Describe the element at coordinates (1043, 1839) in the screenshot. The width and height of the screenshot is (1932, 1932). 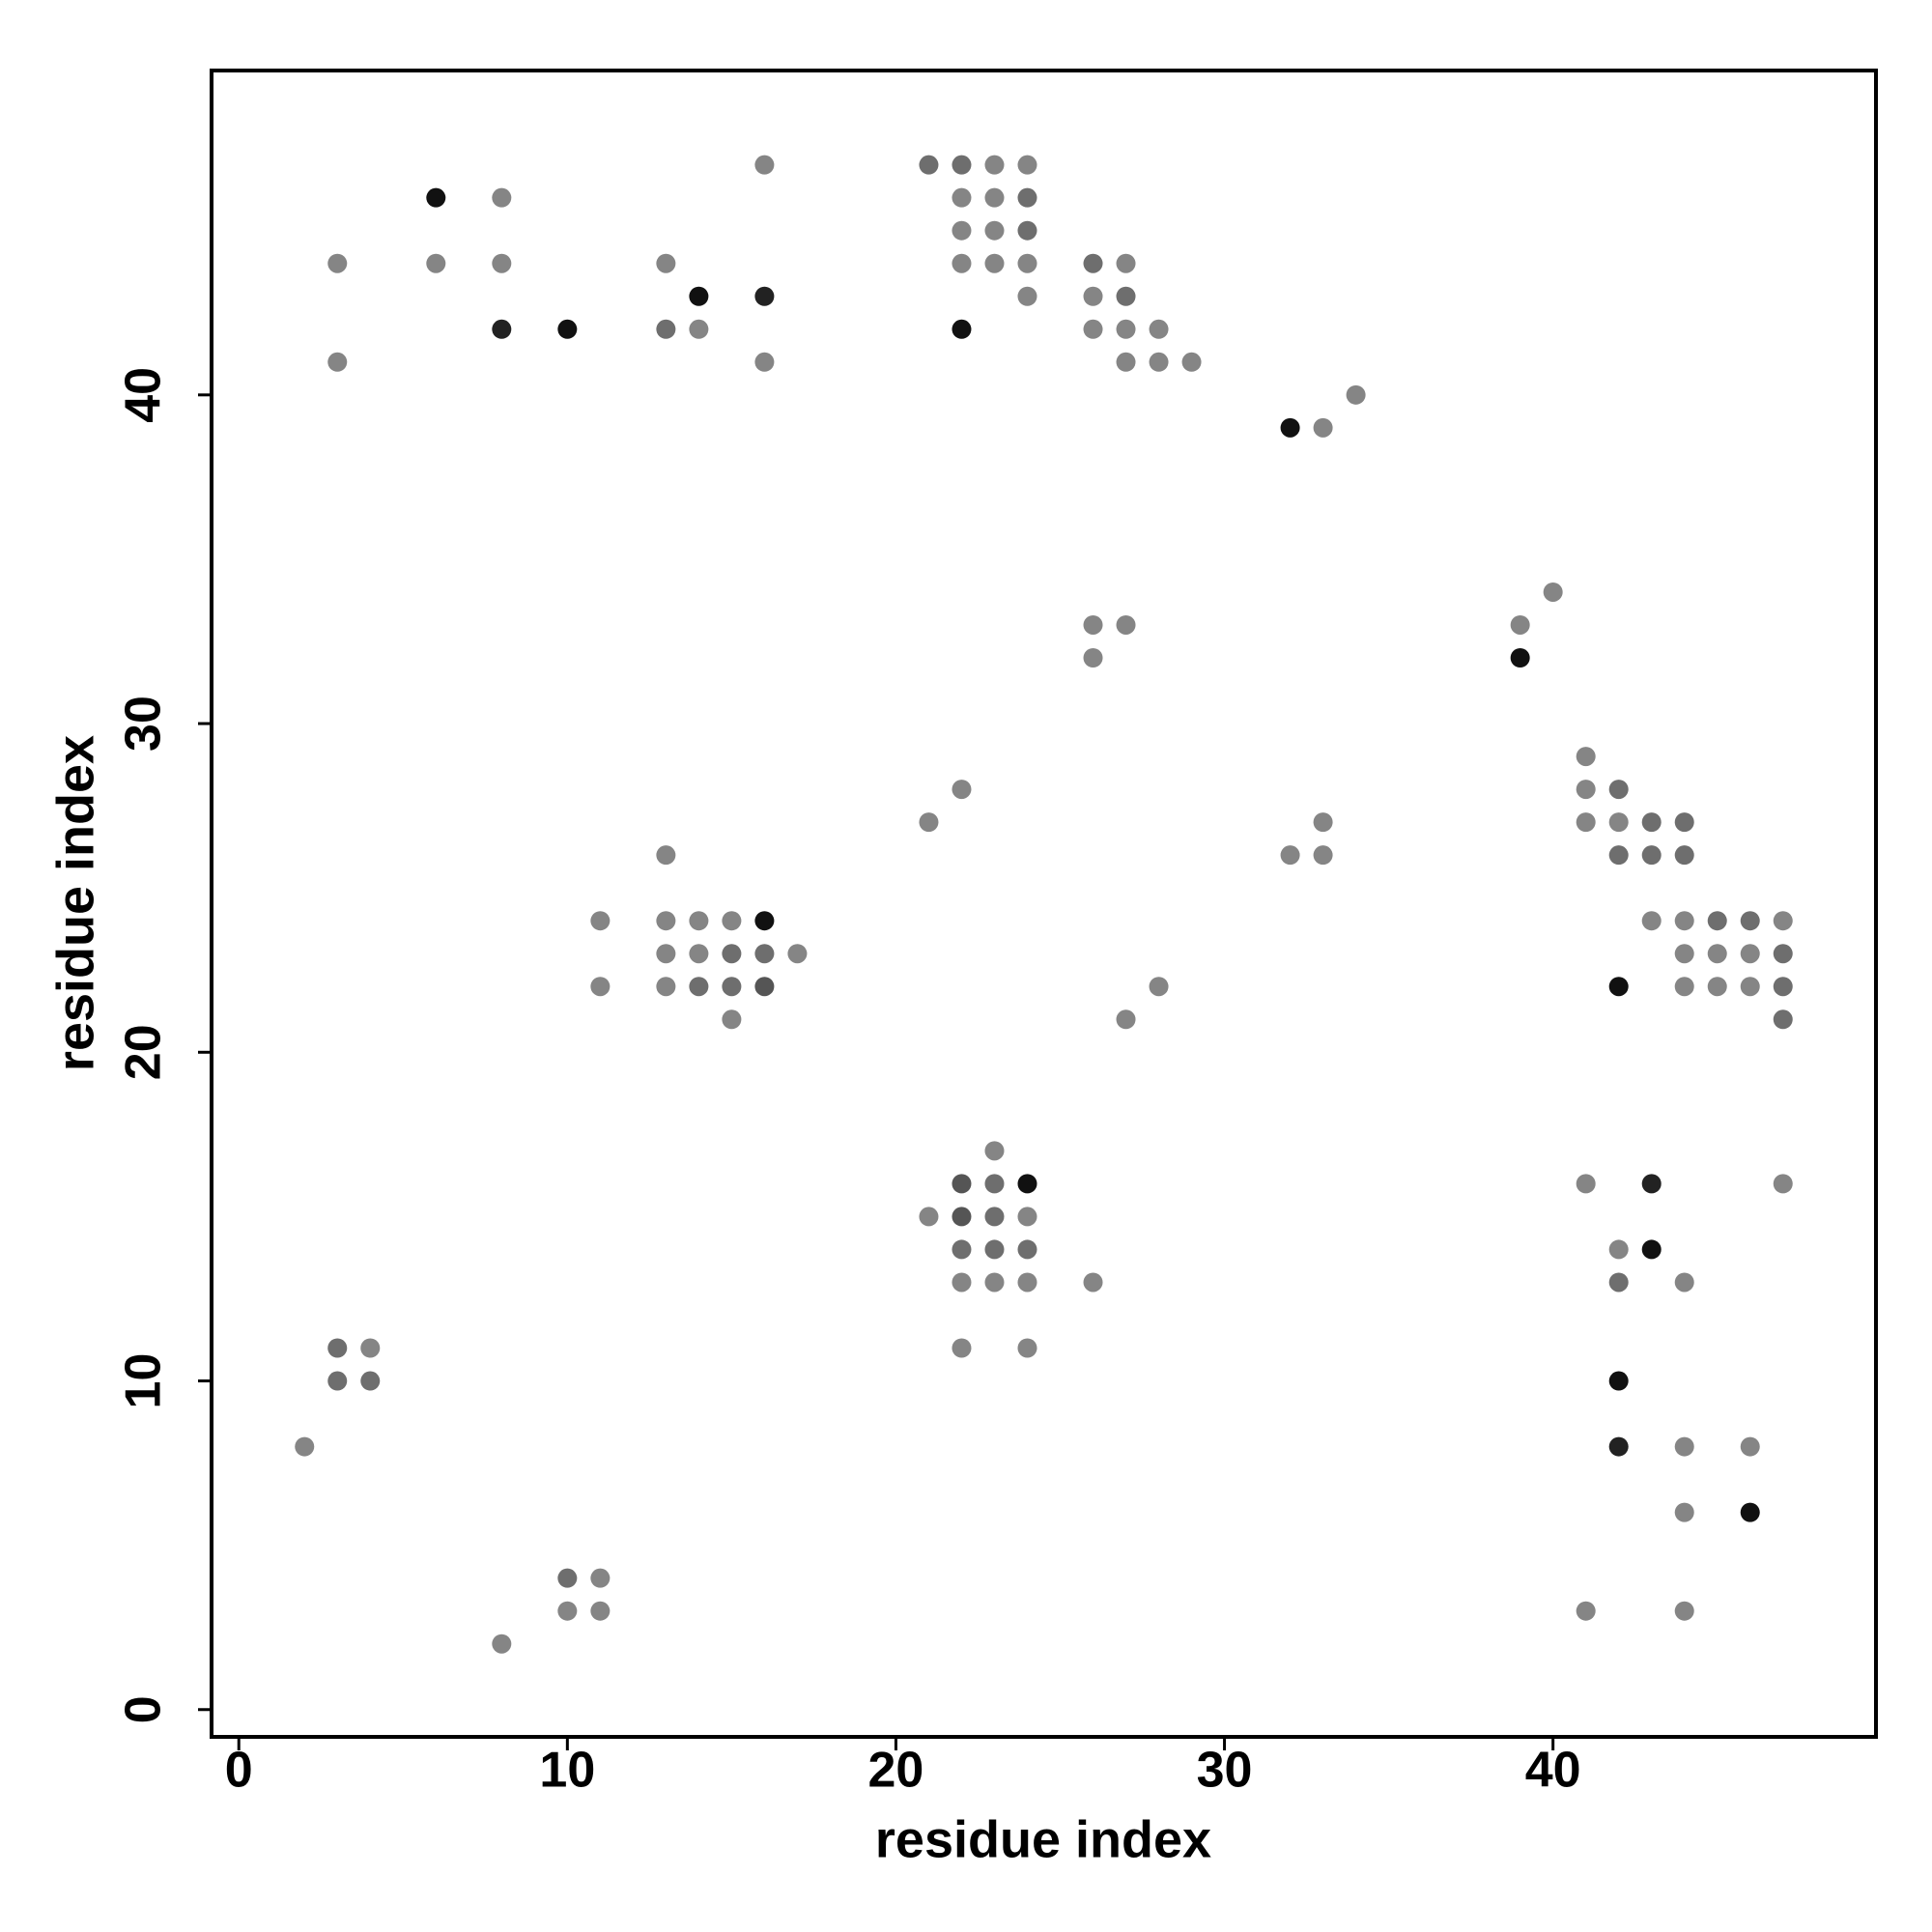
I see `x-axis-label: residue index` at that location.